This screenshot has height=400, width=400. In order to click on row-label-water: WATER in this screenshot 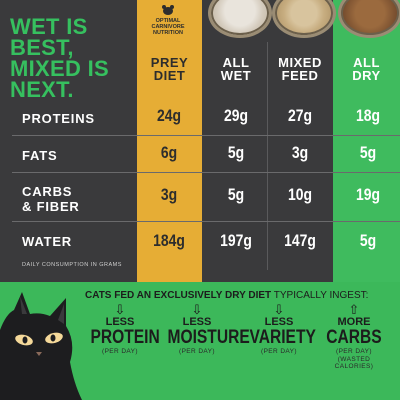, I will do `click(47, 241)`.